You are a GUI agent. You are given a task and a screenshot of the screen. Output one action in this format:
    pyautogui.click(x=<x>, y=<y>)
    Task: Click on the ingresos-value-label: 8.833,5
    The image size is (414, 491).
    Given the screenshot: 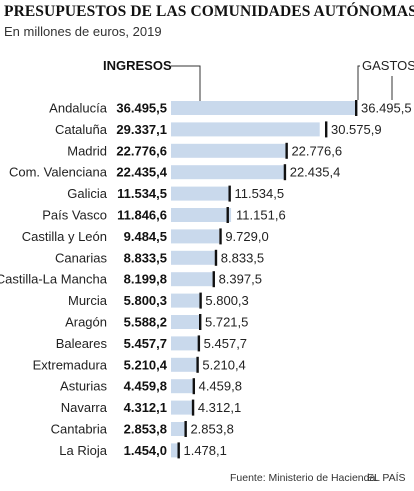 What is the action you would take?
    pyautogui.click(x=145, y=257)
    